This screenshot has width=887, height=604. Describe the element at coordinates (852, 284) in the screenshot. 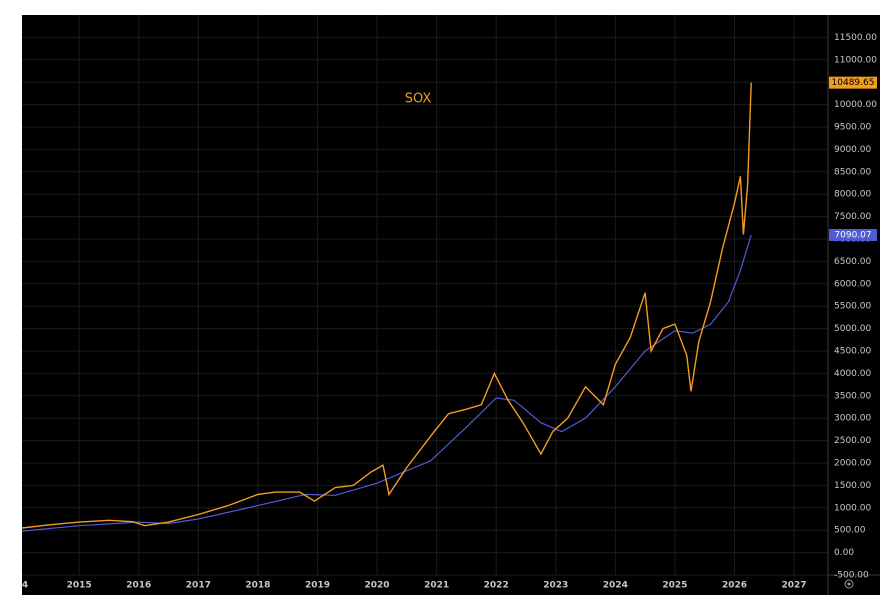

I see `y-tick-label: 6000.00` at that location.